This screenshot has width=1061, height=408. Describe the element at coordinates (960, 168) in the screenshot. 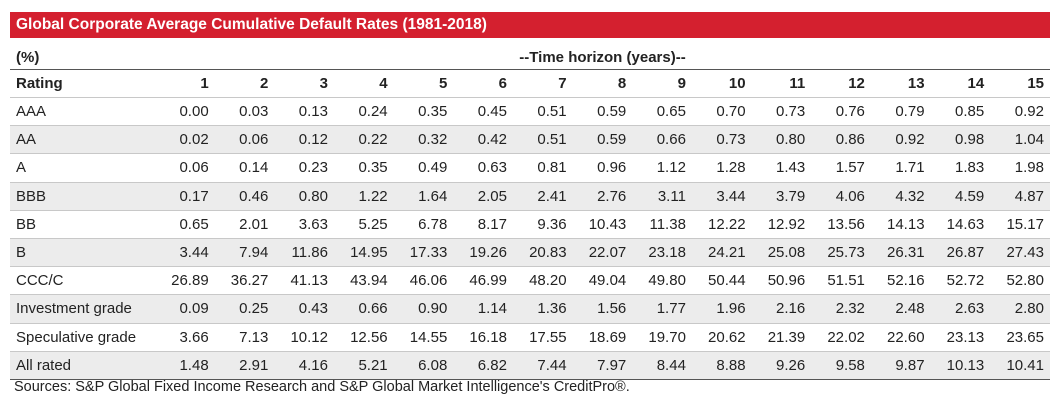

I see `value-cell: 1.83` at that location.